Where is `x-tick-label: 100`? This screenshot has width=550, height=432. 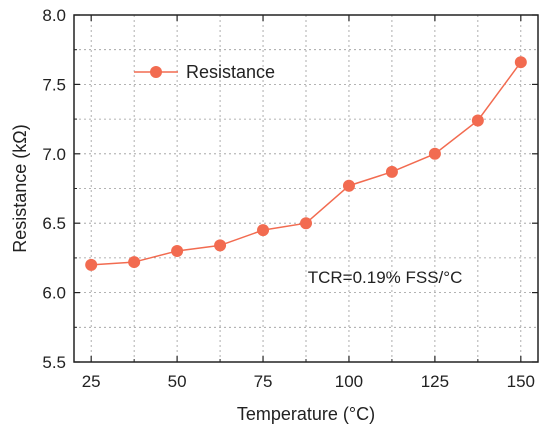 x-tick-label: 100 is located at coordinates (349, 381).